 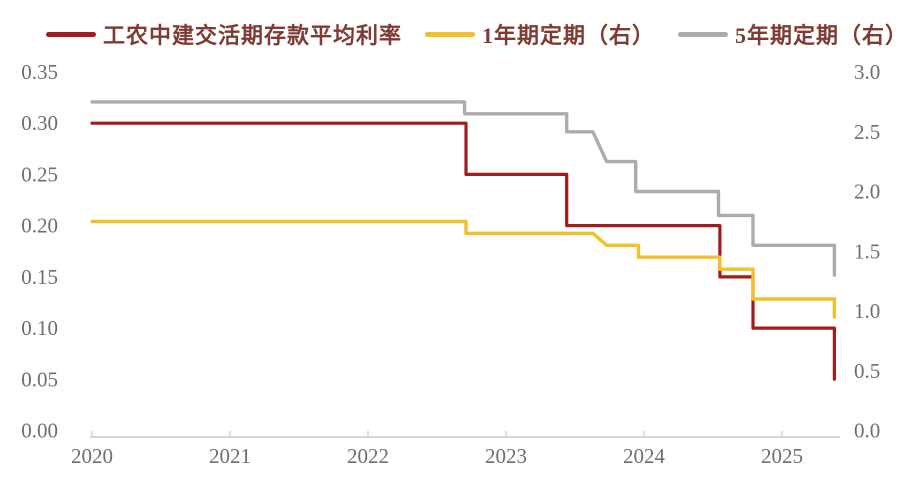 I want to click on legend-label-demand-avg: 工农中建交活期存款平均利率, so click(x=253, y=35).